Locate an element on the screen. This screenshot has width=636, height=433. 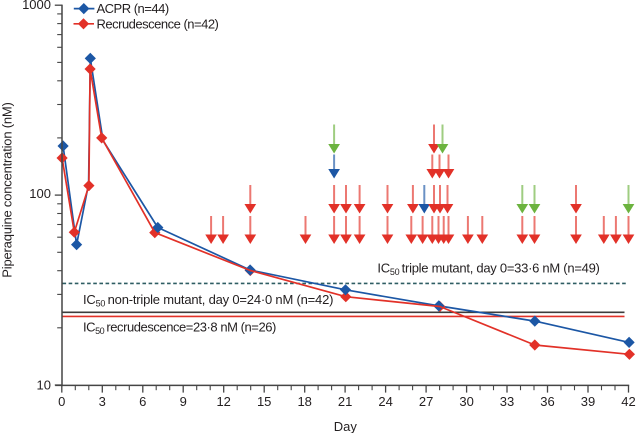
svg-text: Day is located at coordinates (346, 426).